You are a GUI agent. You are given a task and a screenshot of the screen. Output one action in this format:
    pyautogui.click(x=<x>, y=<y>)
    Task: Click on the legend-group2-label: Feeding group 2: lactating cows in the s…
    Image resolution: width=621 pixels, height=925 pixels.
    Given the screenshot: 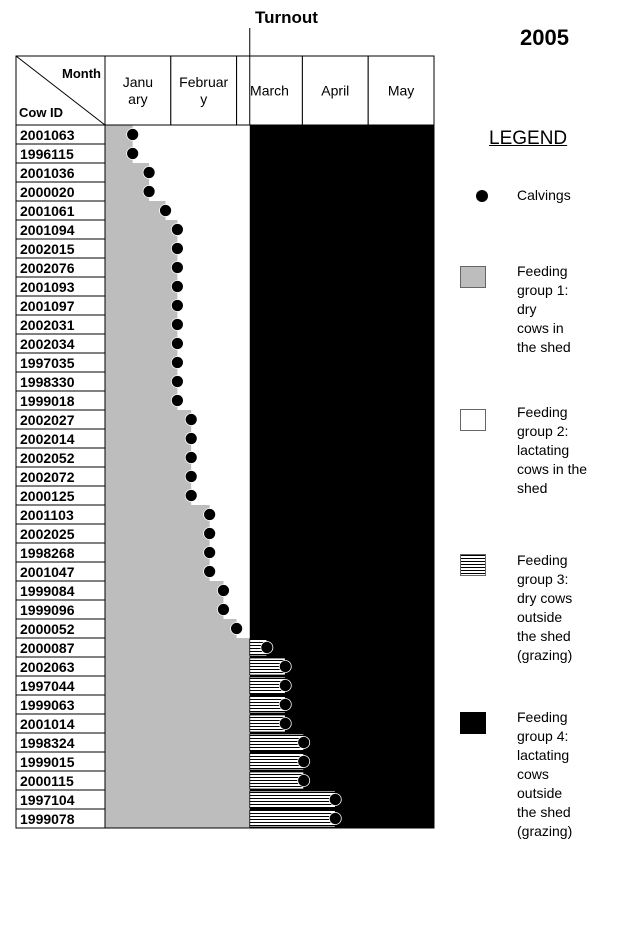 What is the action you would take?
    pyautogui.click(x=552, y=450)
    